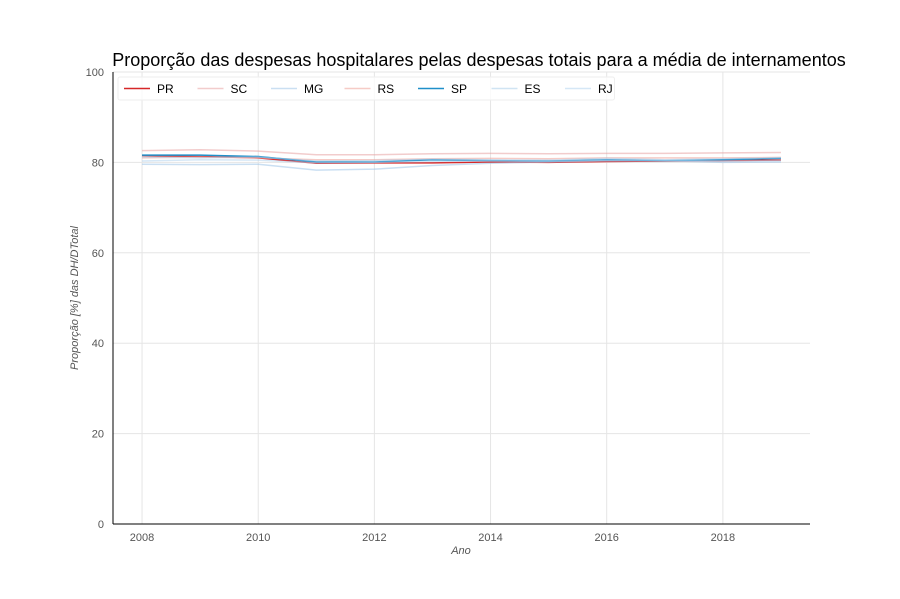  Describe the element at coordinates (75, 298) in the screenshot. I see `y-axis-label: Proporção [%] das DH/DTotal` at that location.